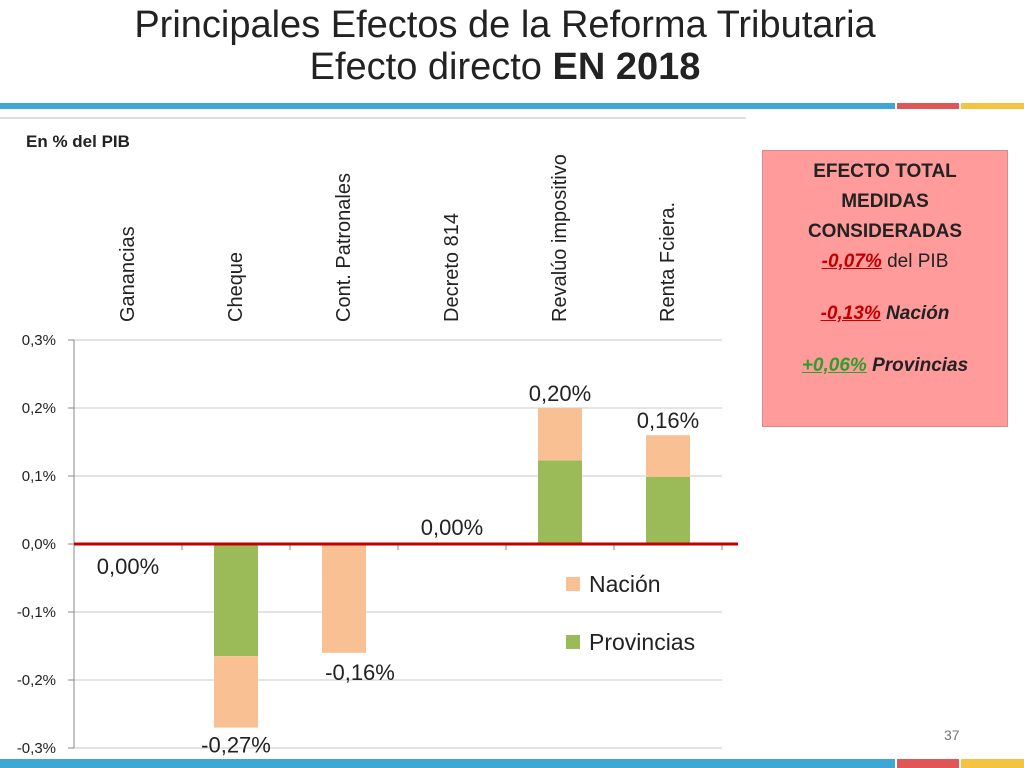 The width and height of the screenshot is (1024, 768). Describe the element at coordinates (560, 238) in the screenshot. I see `category-label: Revalúo impositivo` at that location.